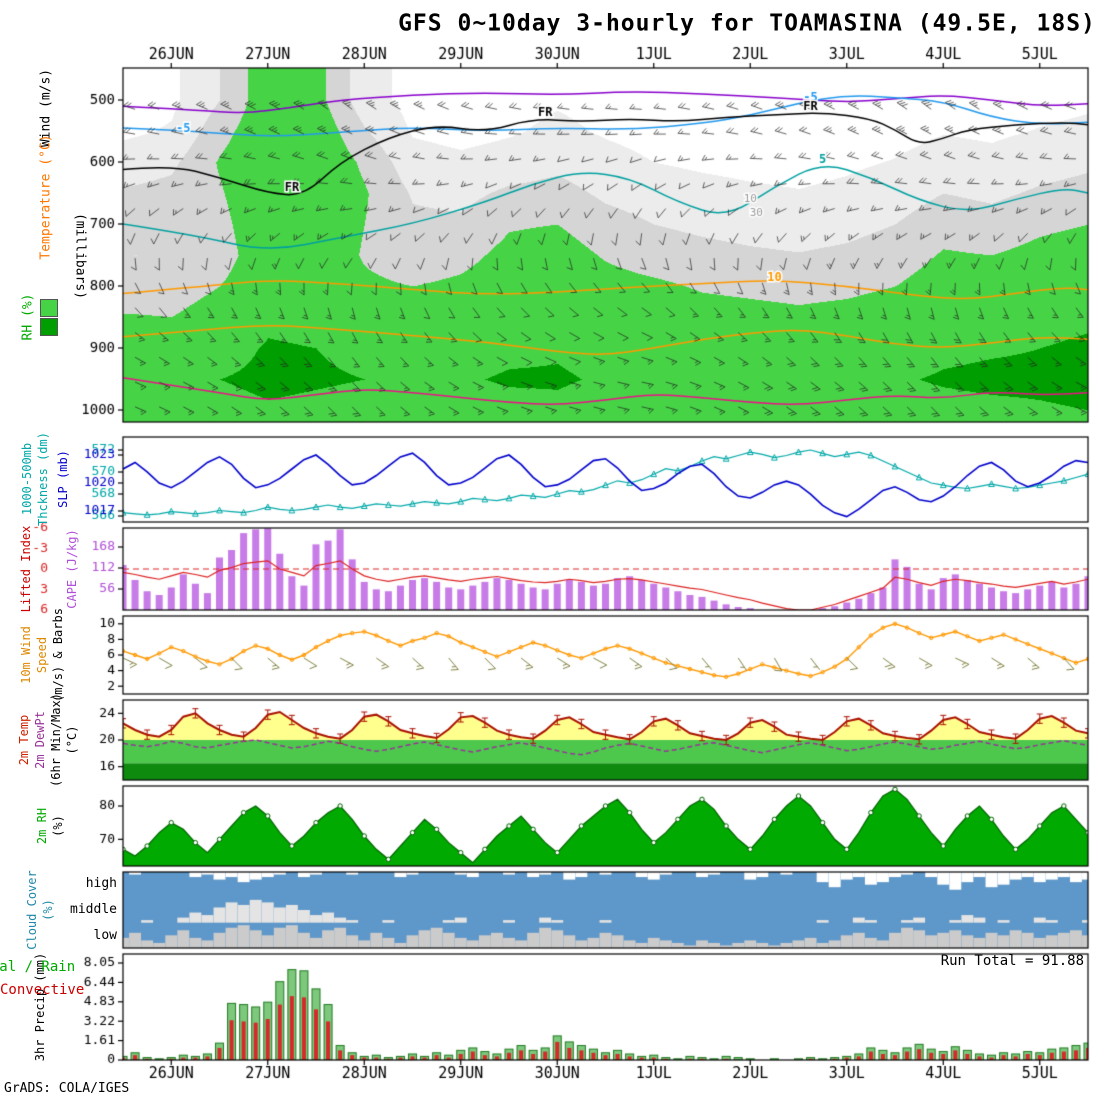 The width and height of the screenshot is (1100, 1100). I want to click on cloud-row-high: high, so click(101, 883).